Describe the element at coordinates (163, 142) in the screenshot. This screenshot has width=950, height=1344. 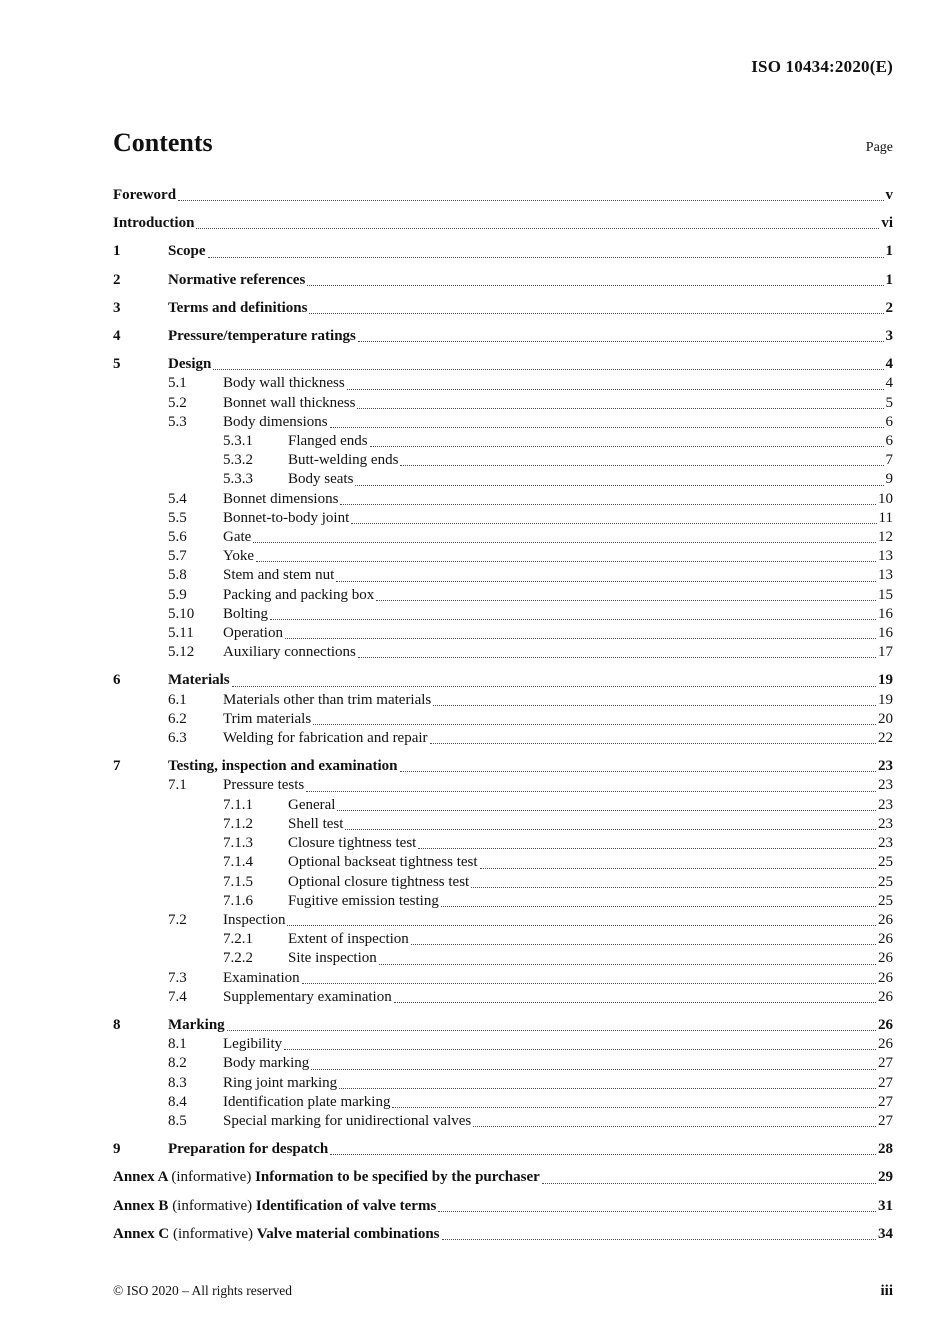
I see `page-title: Contents` at that location.